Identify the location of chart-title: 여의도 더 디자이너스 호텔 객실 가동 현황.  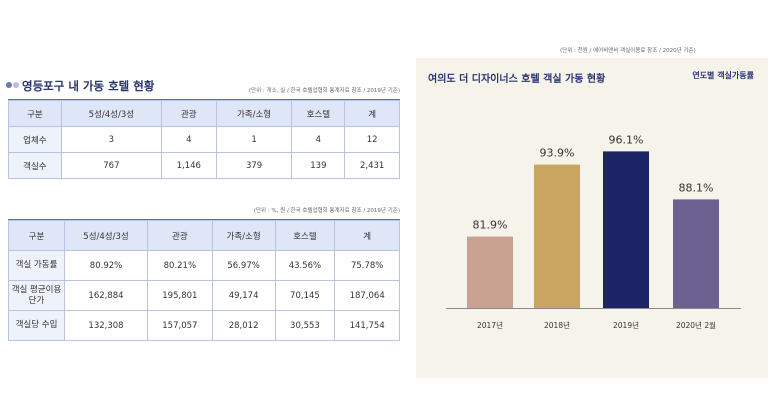
(517, 79).